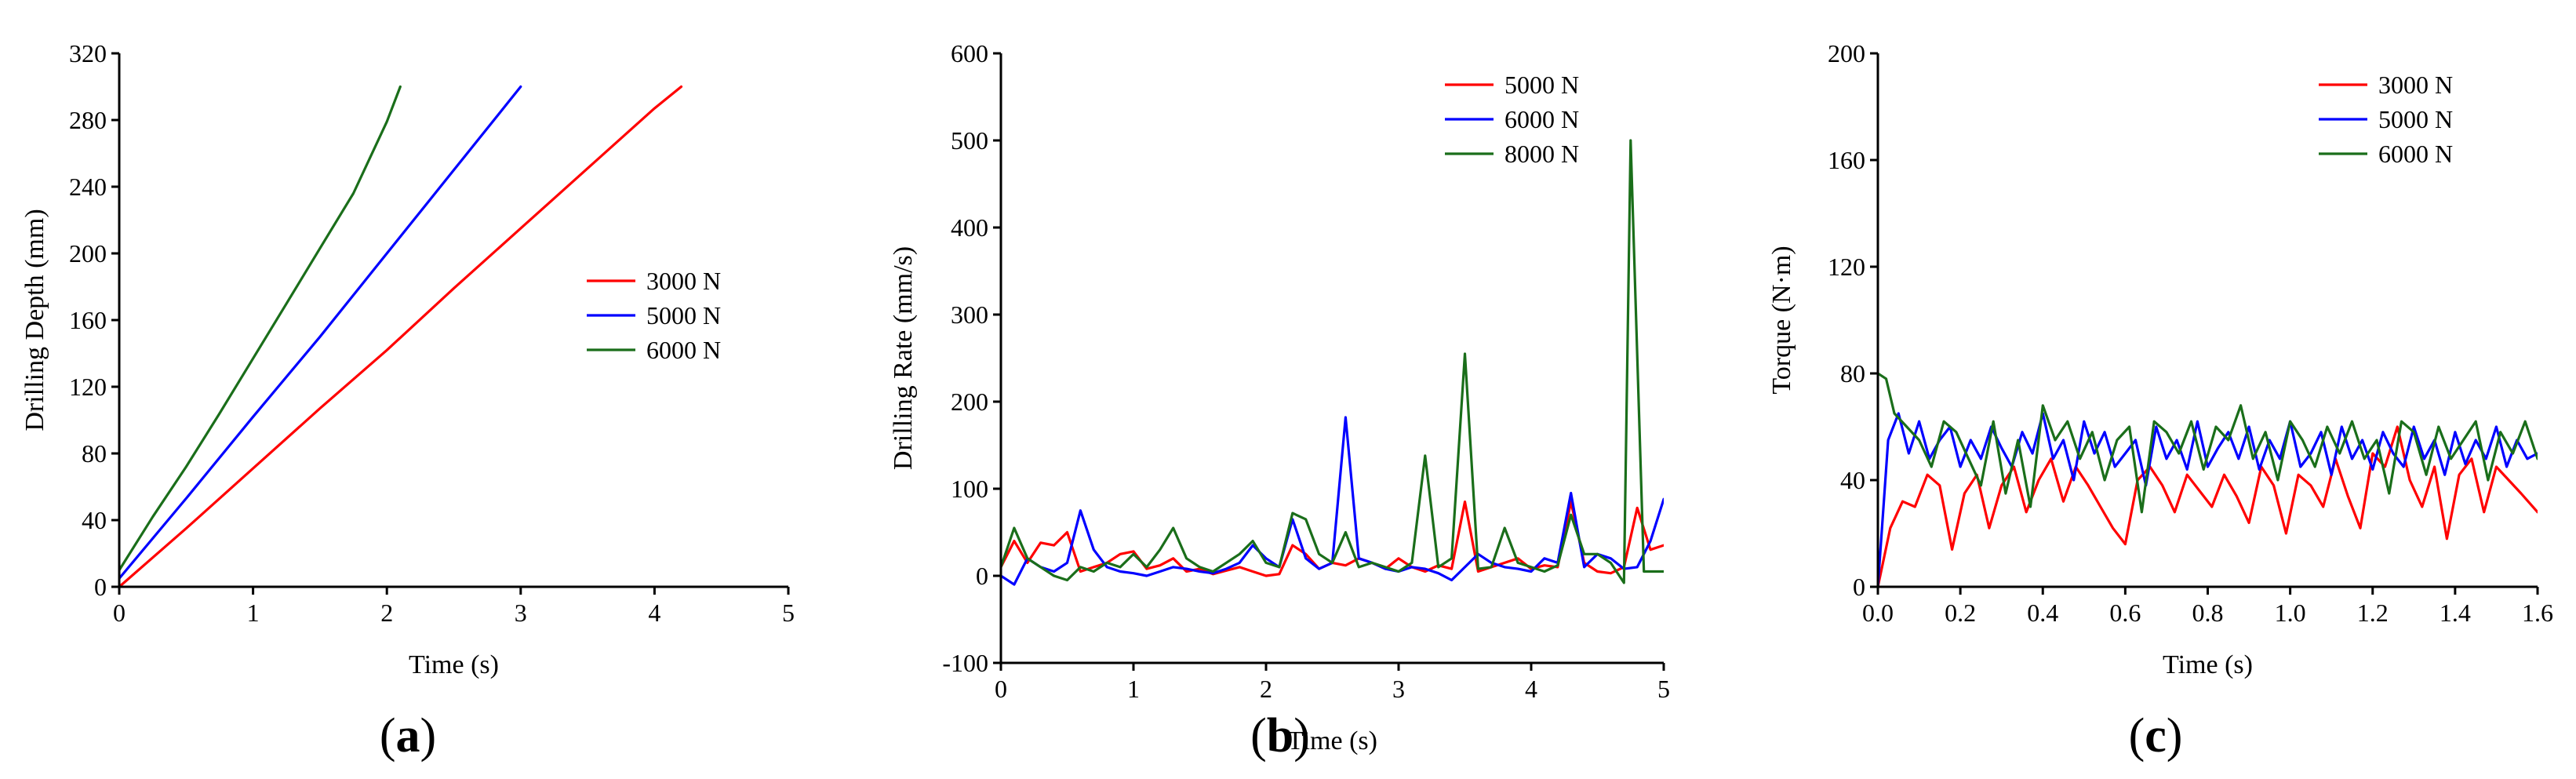 This screenshot has width=2576, height=779. I want to click on y-tick-label: -100, so click(965, 663).